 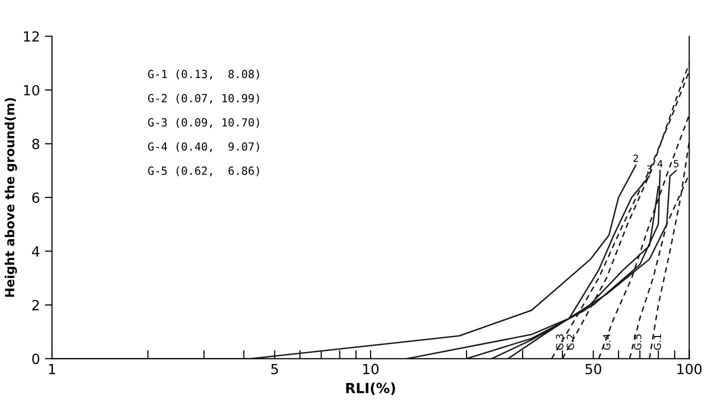 What do you see at coordinates (52, 369) in the screenshot?
I see `x-tick-label: 1` at bounding box center [52, 369].